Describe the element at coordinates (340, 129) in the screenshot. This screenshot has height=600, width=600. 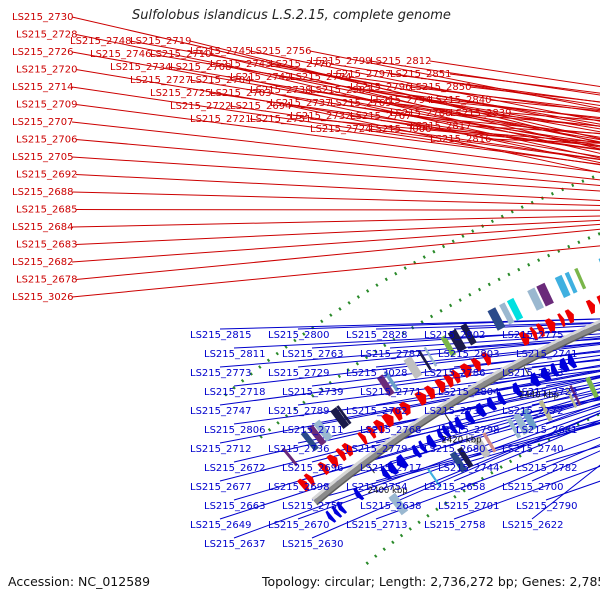
I see `forward-gene-label: LS215_2724` at that location.